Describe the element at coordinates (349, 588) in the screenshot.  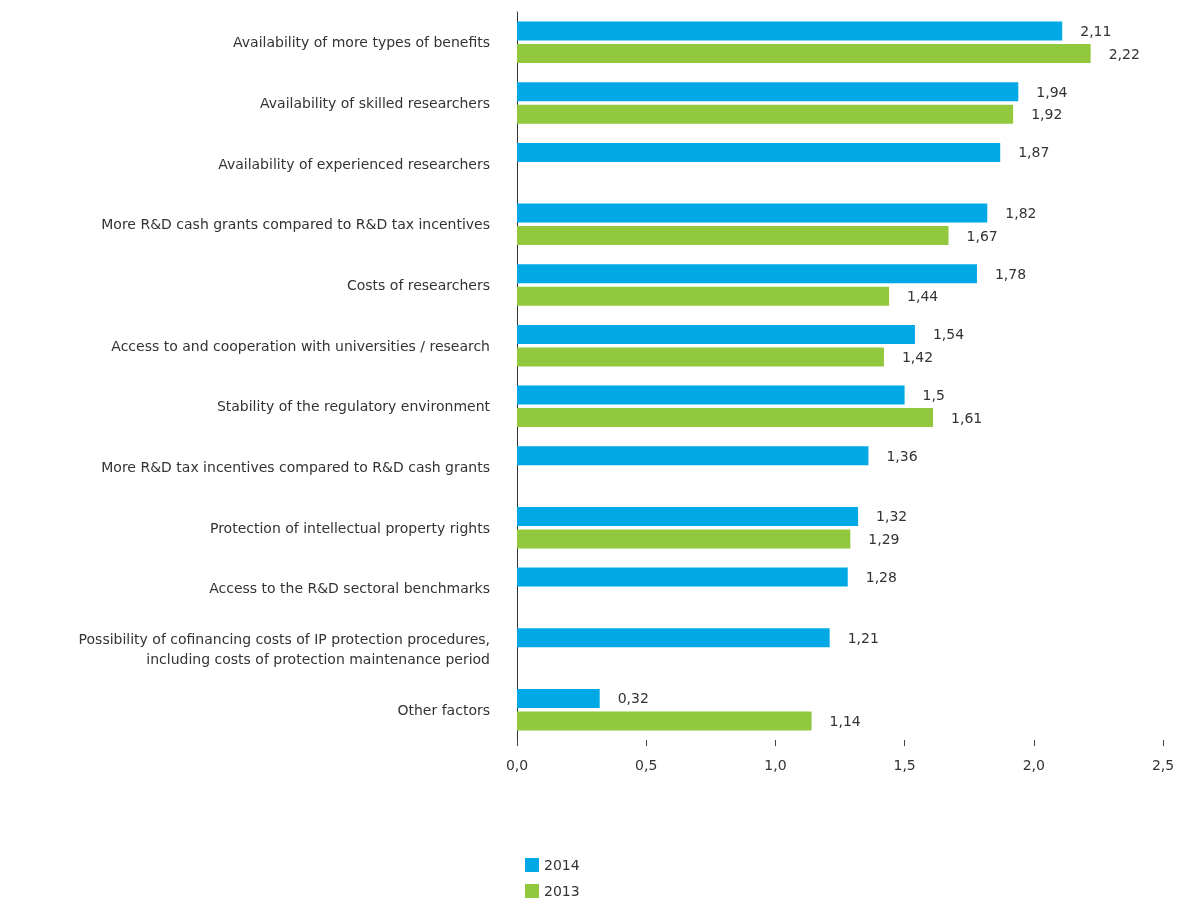
I see `y-tick-label: Access to the R&D sectoral benchmarks` at that location.